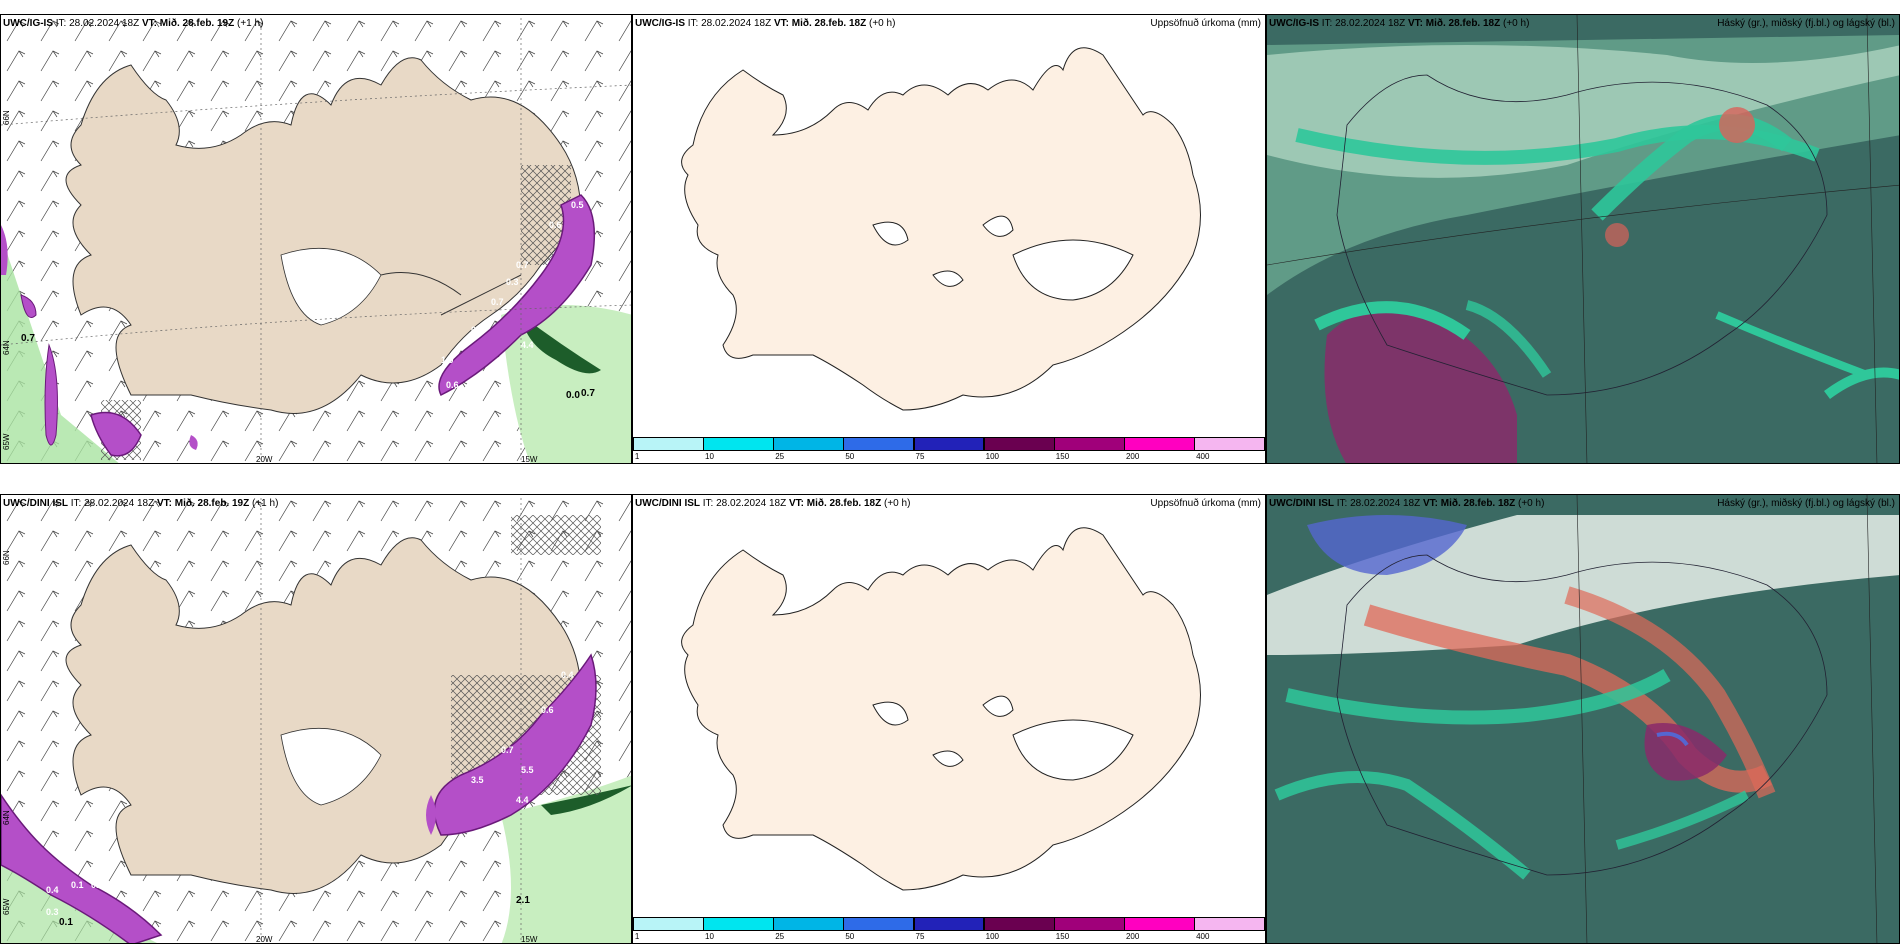 The image size is (1900, 950). What do you see at coordinates (573, 395) in the screenshot?
I see `precip-value: 0.0` at bounding box center [573, 395].